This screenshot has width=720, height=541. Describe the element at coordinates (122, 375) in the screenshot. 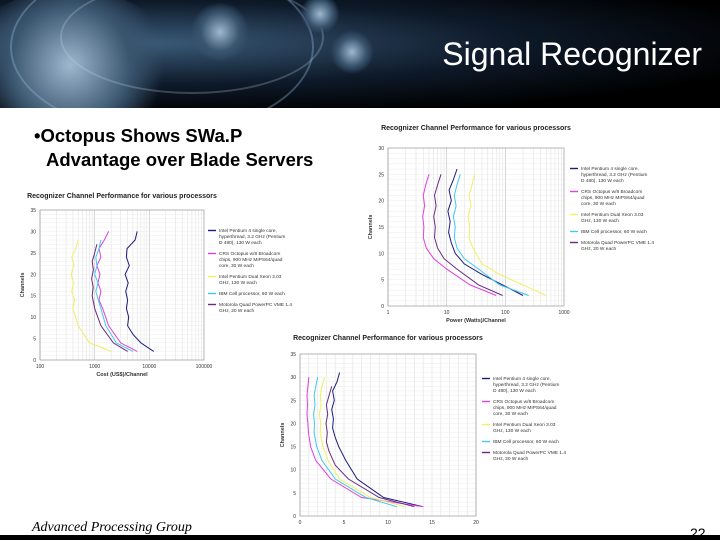

I see `x-axis-label: Cost (US$)/Channel` at that location.